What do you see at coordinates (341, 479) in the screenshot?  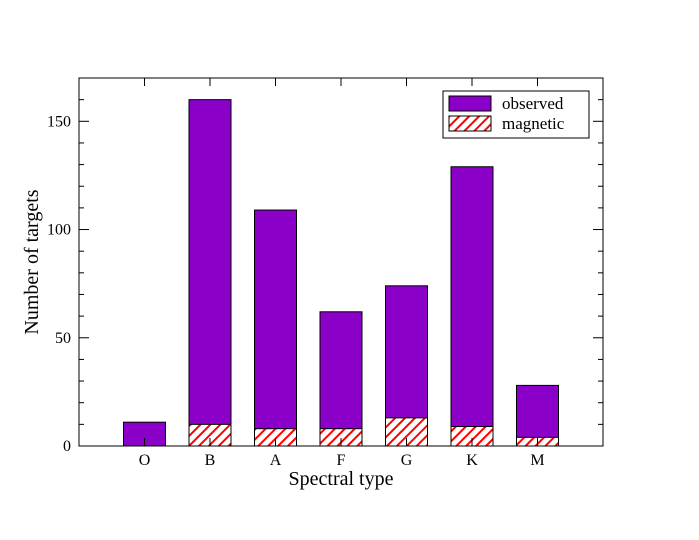 I see `x-axis-title: Spectral type` at bounding box center [341, 479].